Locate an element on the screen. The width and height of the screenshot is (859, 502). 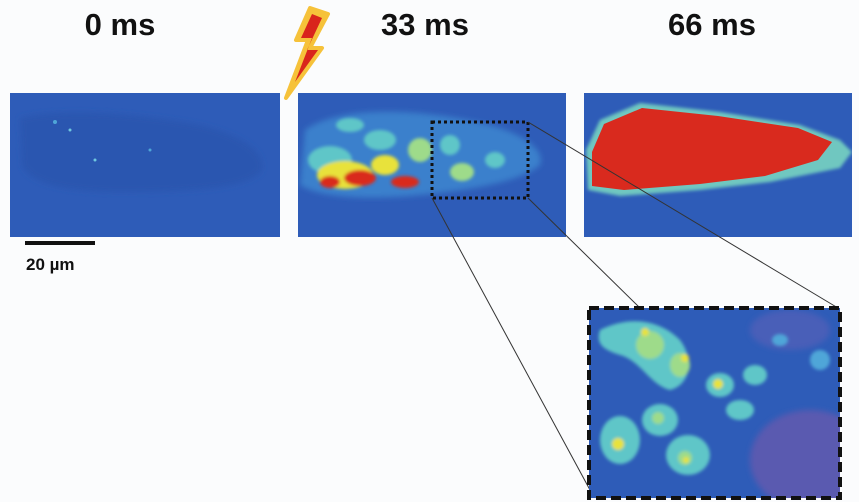
zoom-panel is located at coordinates (714, 403).